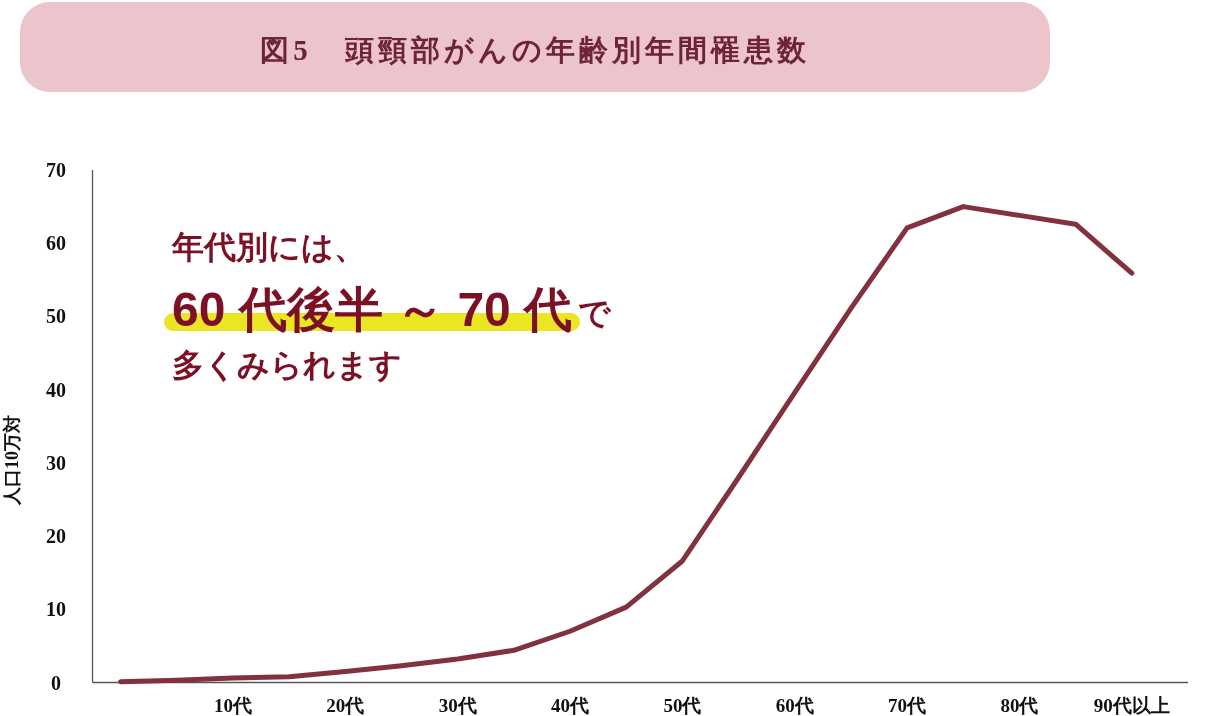 Image resolution: width=1210 pixels, height=716 pixels. Describe the element at coordinates (345, 705) in the screenshot. I see `x-tick-label: 20代` at that location.